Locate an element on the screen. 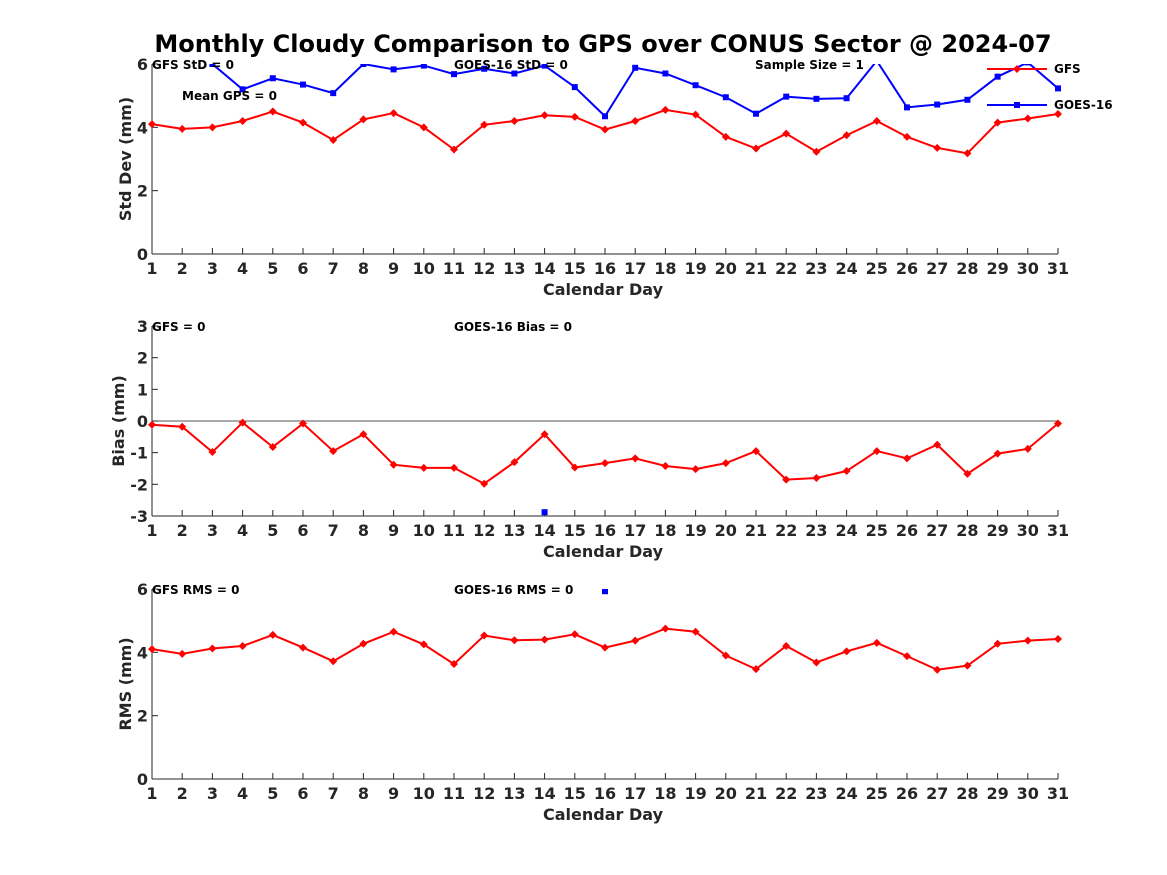  y-tick-label: -1 is located at coordinates (139, 453).